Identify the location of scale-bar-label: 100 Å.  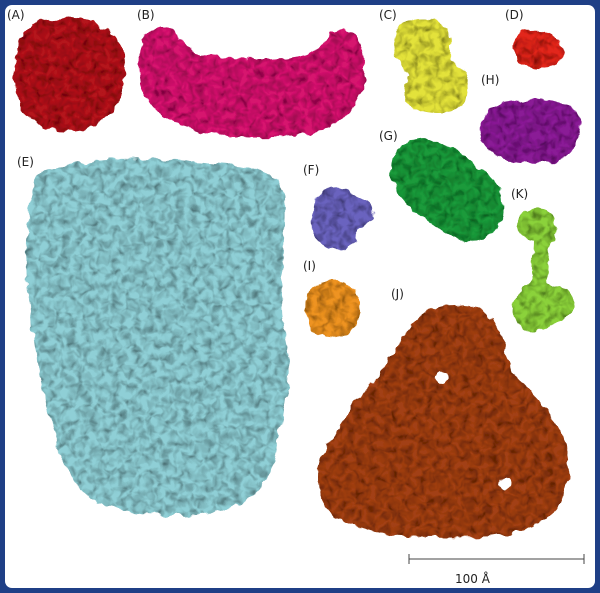
(472, 579).